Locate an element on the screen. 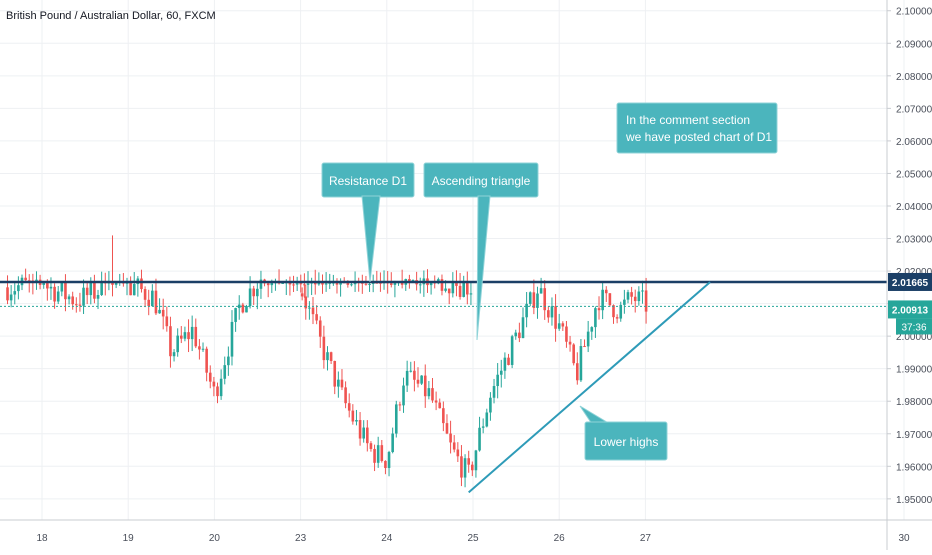  callout-lower-highs-text: Lower highs is located at coordinates (626, 442).